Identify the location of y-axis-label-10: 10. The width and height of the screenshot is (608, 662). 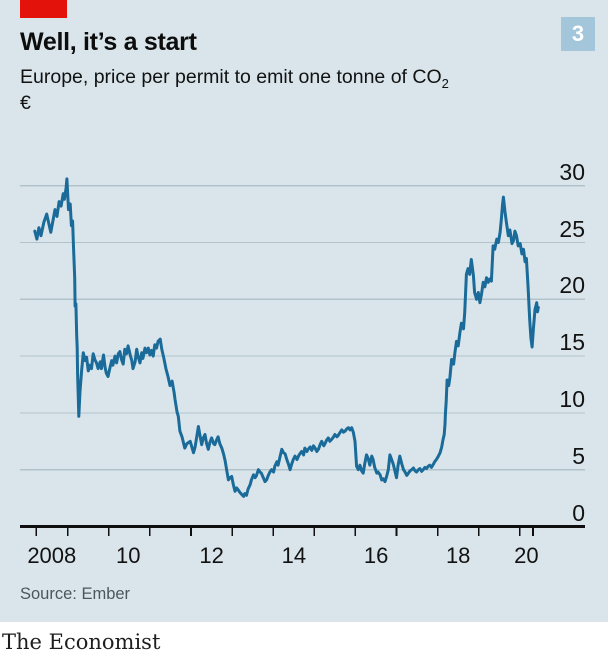
(572, 398).